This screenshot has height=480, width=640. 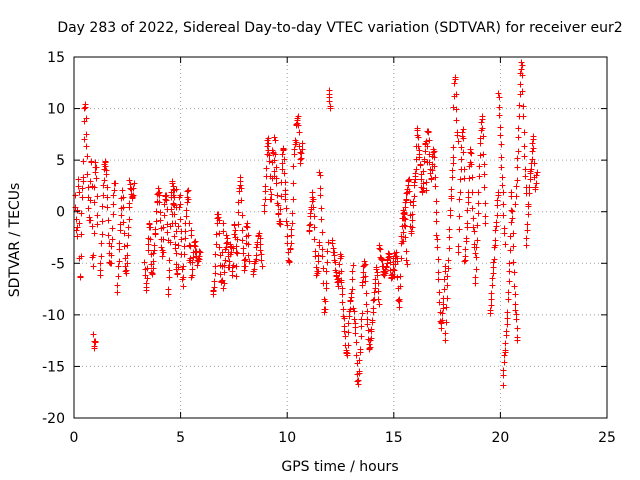 I want to click on x-tick-label: 20, so click(x=500, y=438).